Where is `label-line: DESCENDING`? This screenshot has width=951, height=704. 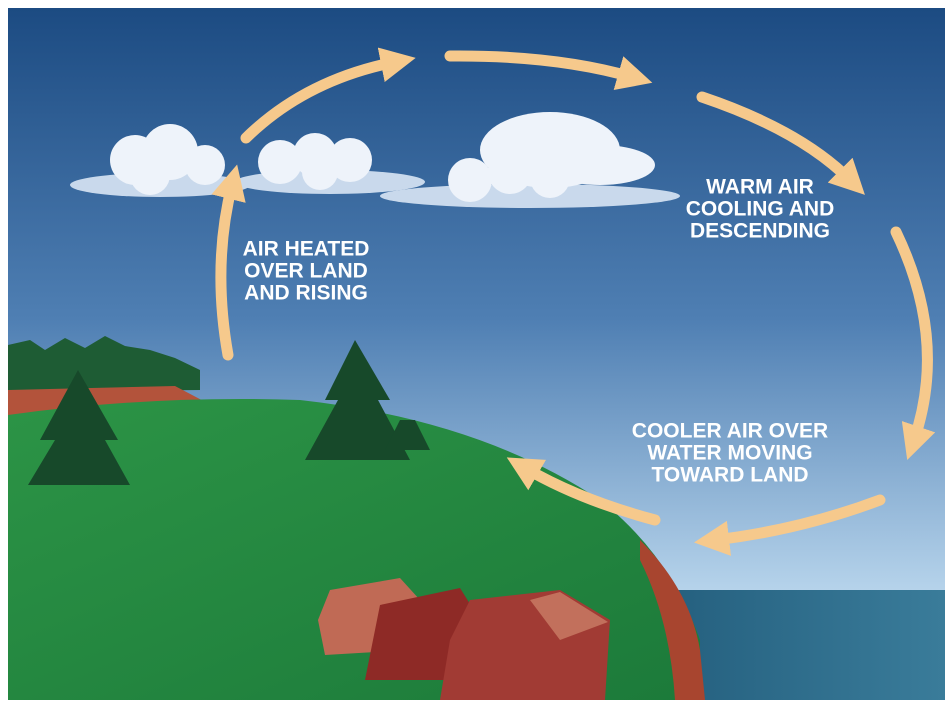 label-line: DESCENDING is located at coordinates (760, 231).